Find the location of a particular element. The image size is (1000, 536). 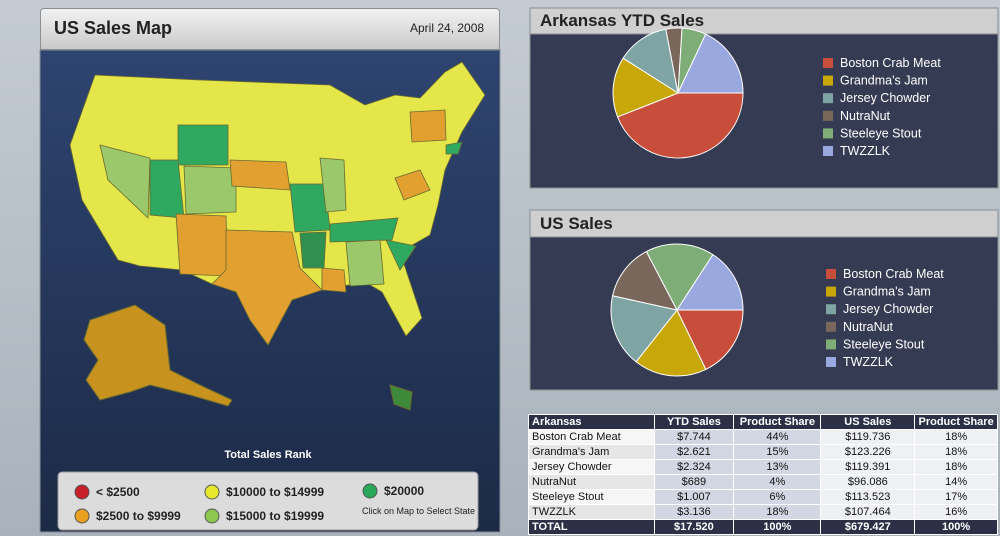

table-cell: 6% is located at coordinates (777, 497).